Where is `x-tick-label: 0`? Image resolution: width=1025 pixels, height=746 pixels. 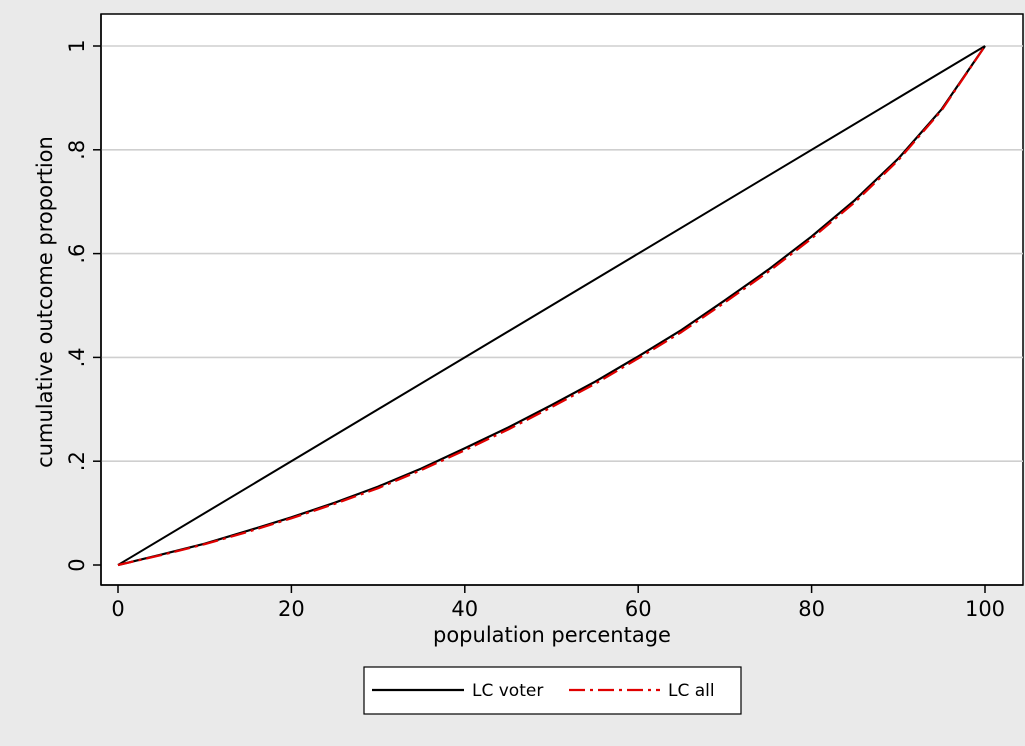
x-tick-label: 0 is located at coordinates (117, 609).